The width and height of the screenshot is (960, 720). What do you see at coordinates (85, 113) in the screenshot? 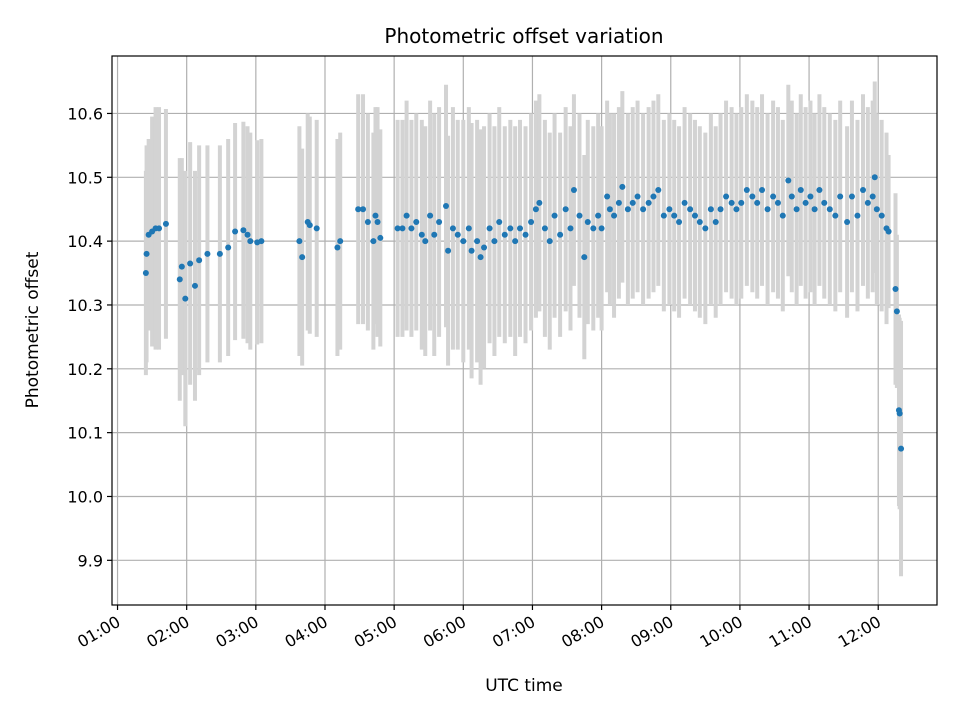
I see `y-tick-label: 10.6` at bounding box center [85, 113].